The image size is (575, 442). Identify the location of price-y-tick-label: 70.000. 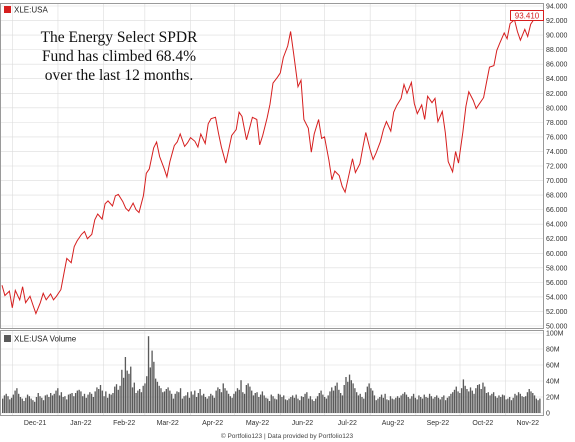
(557, 181).